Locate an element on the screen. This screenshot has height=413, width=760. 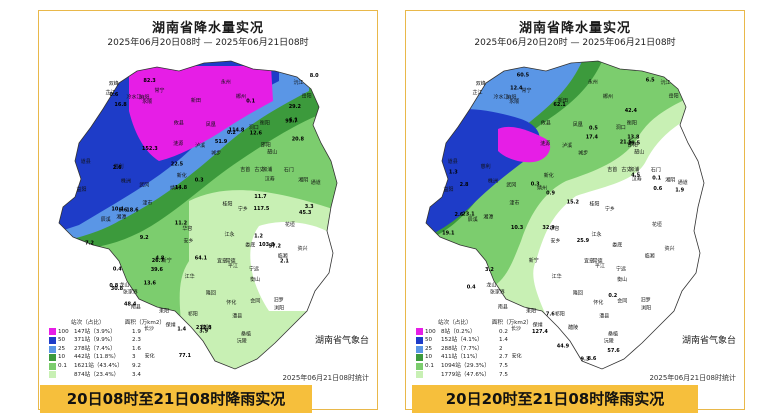
station-value: 17.4 is located at coordinates (592, 138).